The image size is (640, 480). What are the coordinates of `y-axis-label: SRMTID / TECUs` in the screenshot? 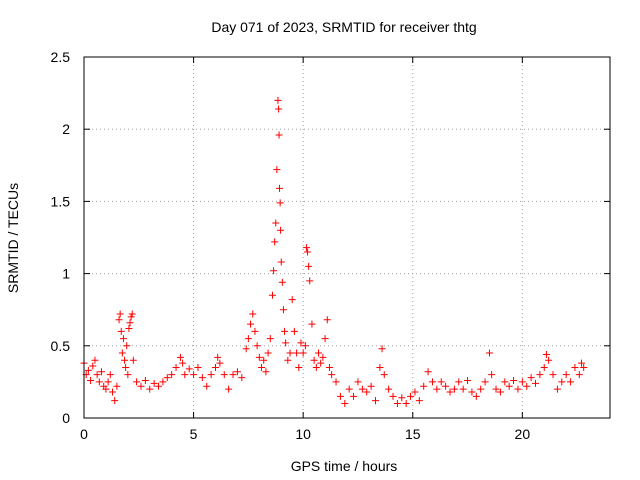 It's located at (13, 238).